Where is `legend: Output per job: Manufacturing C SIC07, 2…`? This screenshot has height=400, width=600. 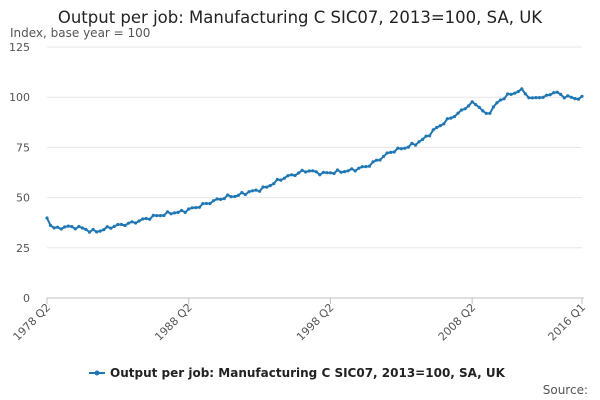
legend: Output per job: Manufacturing C SIC07, 2… is located at coordinates (297, 373).